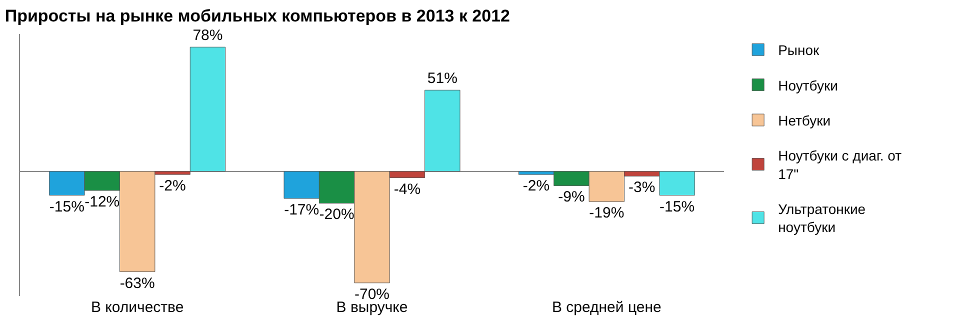 The height and width of the screenshot is (328, 974). What do you see at coordinates (442, 79) in the screenshot?
I see `data-label: 51%` at bounding box center [442, 79].